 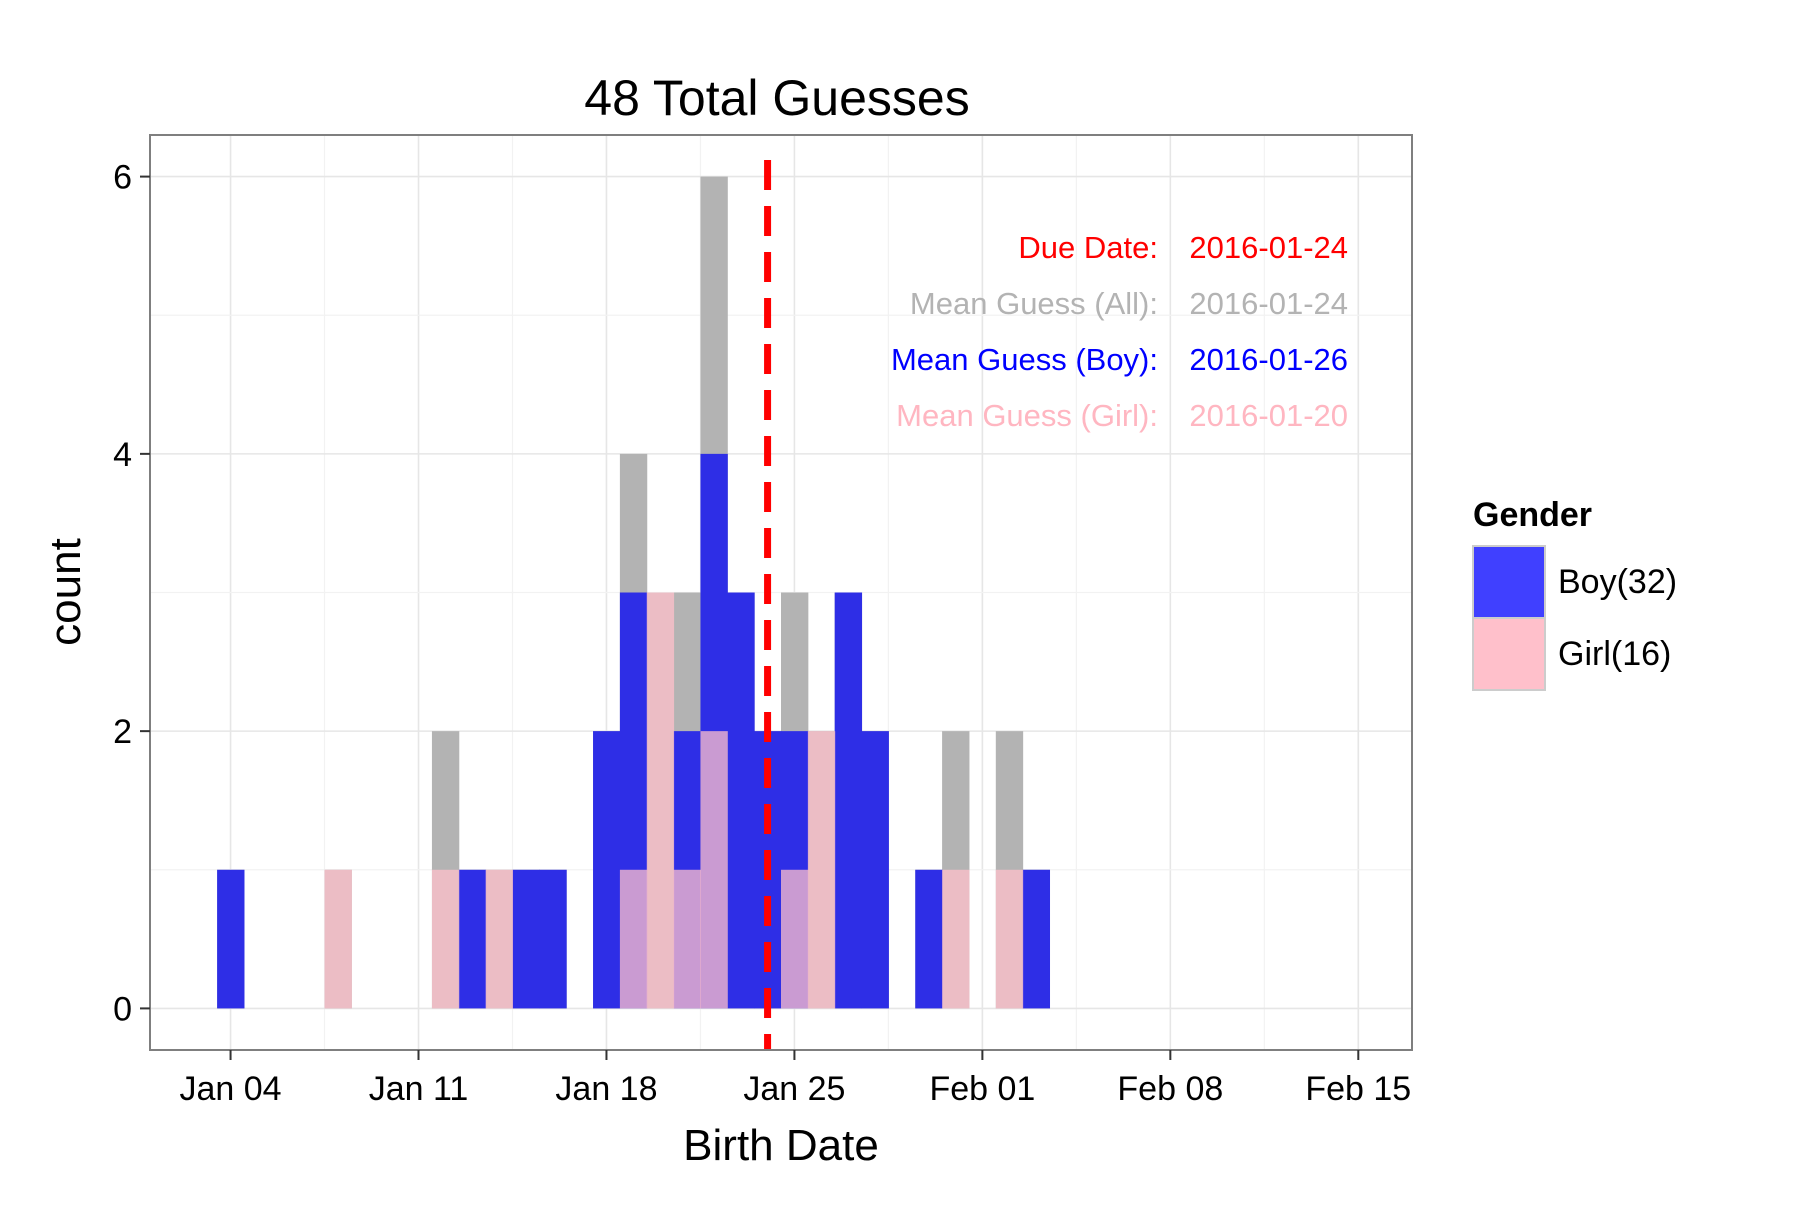 I want to click on x-tick-label: Feb 01, so click(x=982, y=1089).